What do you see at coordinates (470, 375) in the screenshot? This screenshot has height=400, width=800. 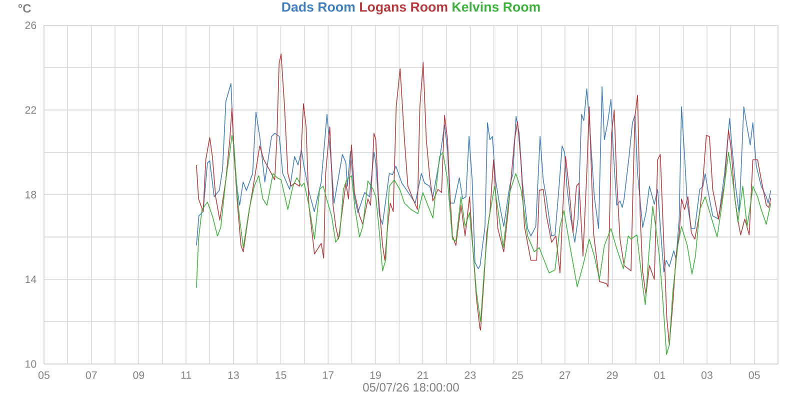 I see `x-tick-label: 23` at bounding box center [470, 375].